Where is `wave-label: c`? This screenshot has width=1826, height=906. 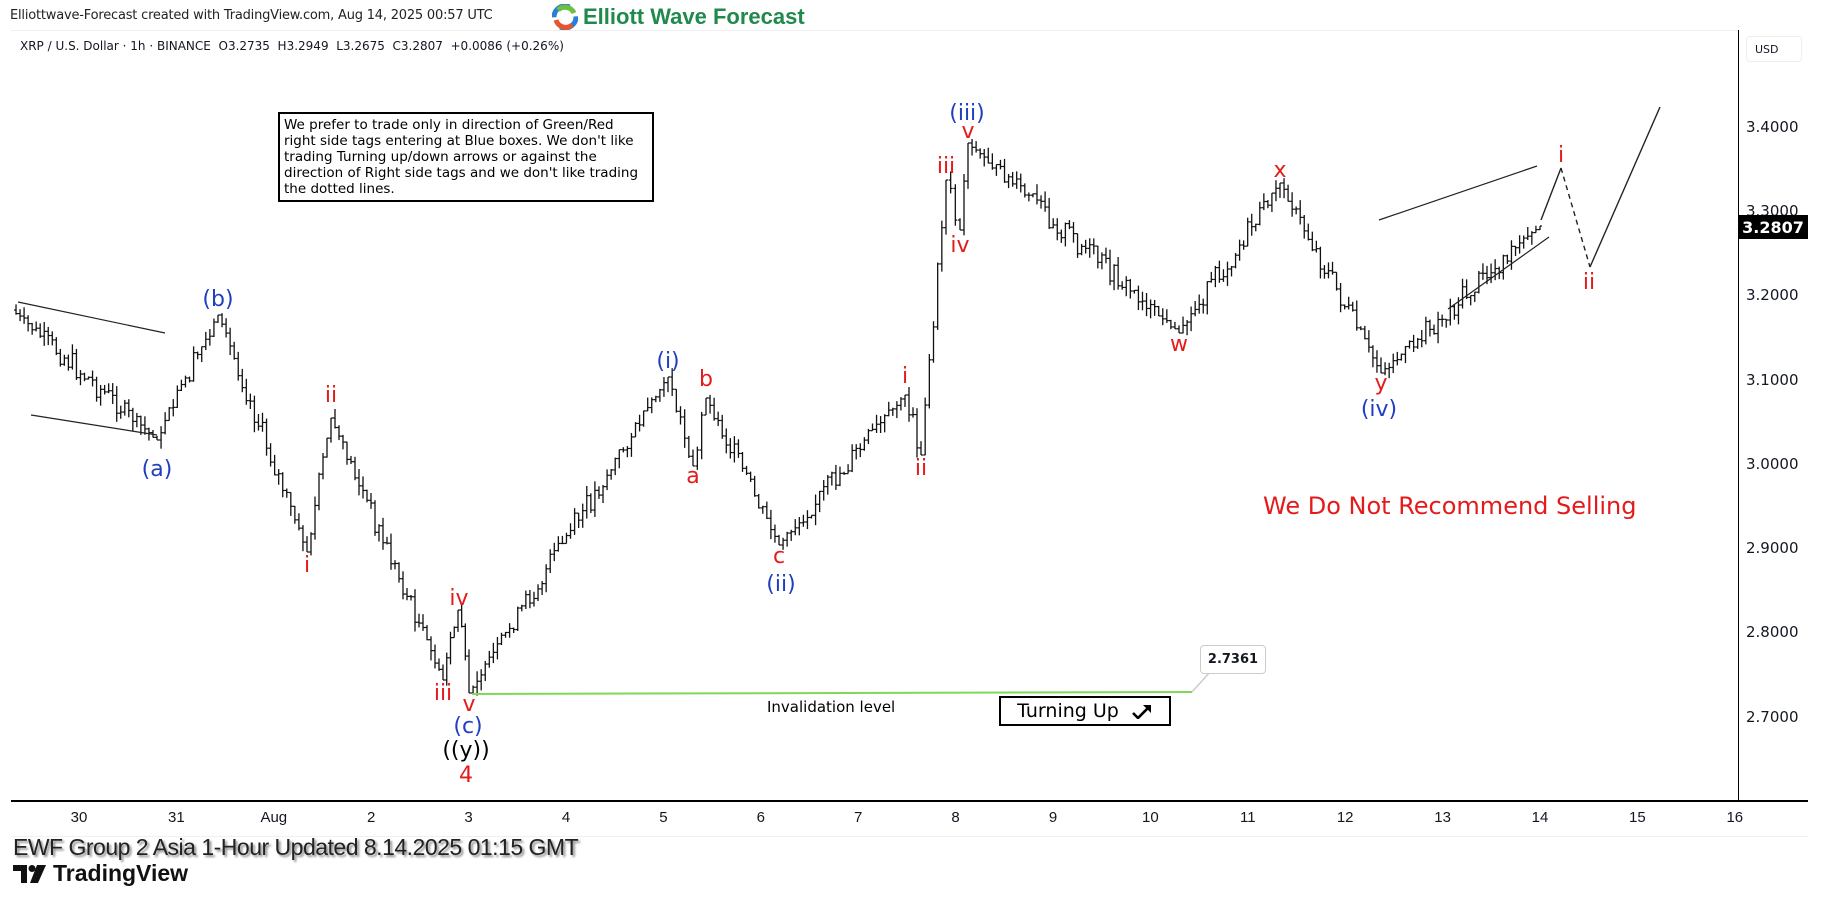 wave-label: c is located at coordinates (779, 556).